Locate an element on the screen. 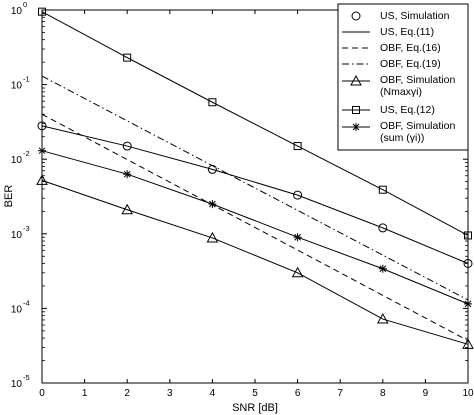 Image resolution: width=474 pixels, height=415 pixels. legend-entry: OBF, Eq.(16) is located at coordinates (391, 48).